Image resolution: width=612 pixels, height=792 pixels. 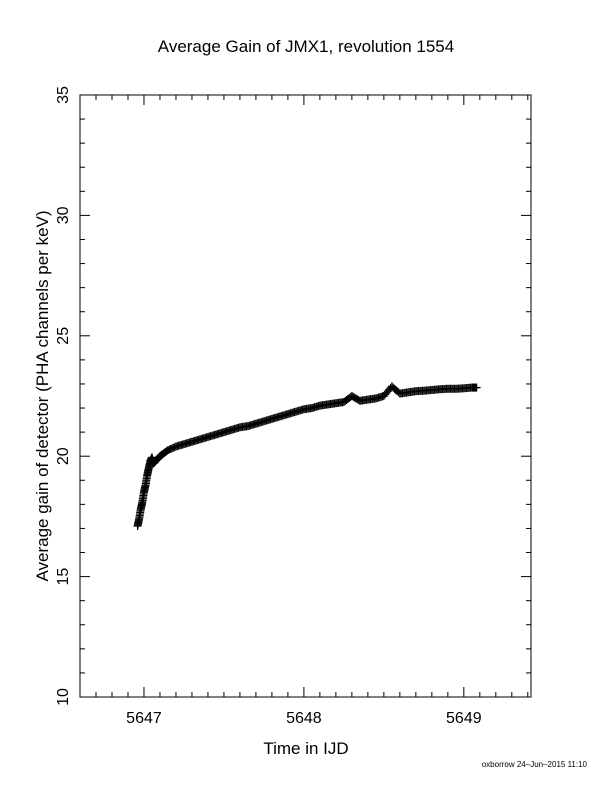 I want to click on x-tick-label: 5647, so click(x=144, y=718).